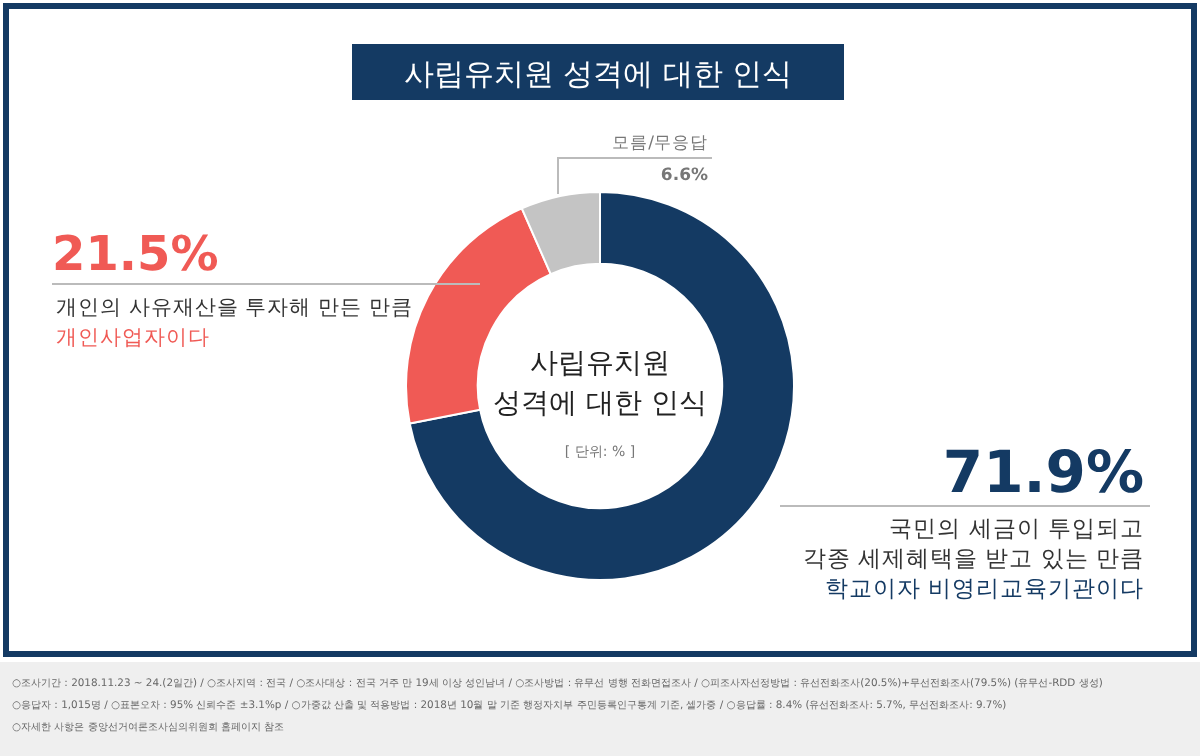  What do you see at coordinates (973, 558) in the screenshot?
I see `slice-label: 국민의 세금이 투입되고 각종 세제혜택을 받고 있는 만큼 학교이자 비영리교육기관이다` at bounding box center [973, 558].